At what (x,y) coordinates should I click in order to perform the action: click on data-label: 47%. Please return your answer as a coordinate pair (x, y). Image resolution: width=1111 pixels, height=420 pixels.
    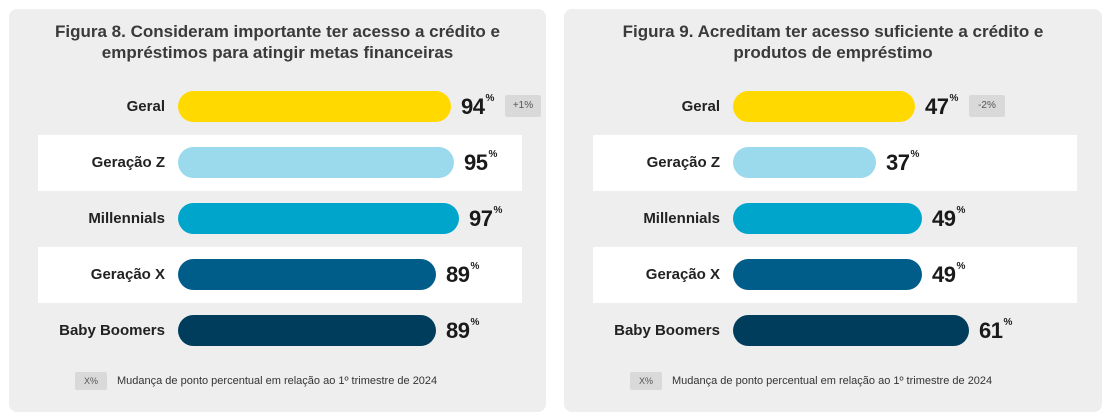
    Looking at the image, I should click on (941, 106).